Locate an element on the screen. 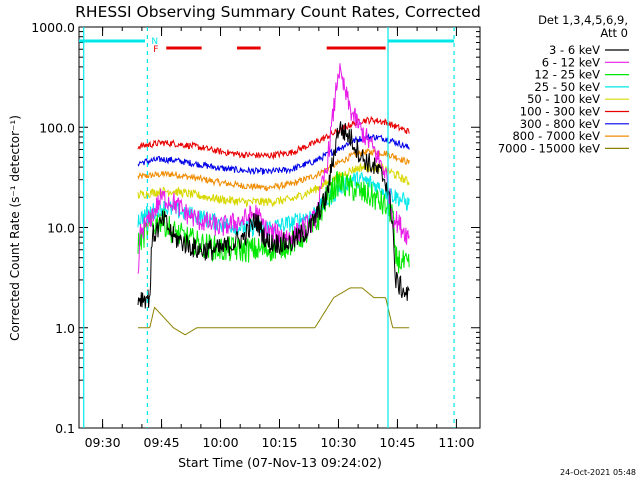  flare-label: F is located at coordinates (155, 50).